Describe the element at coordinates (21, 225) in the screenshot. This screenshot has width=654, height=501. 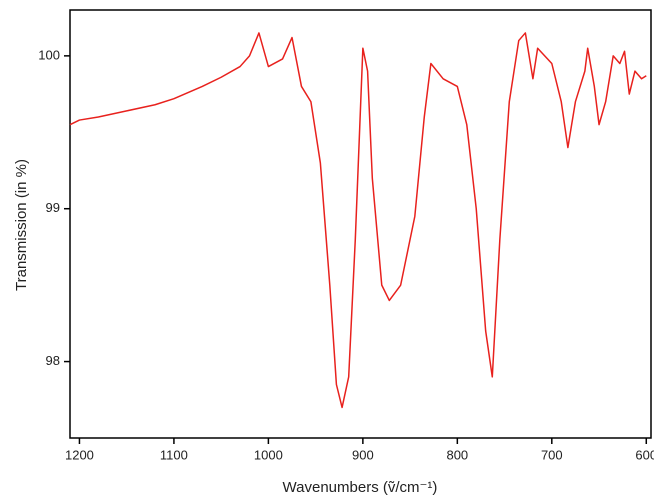
I see `y-axis-title: Transmission (in %)` at that location.